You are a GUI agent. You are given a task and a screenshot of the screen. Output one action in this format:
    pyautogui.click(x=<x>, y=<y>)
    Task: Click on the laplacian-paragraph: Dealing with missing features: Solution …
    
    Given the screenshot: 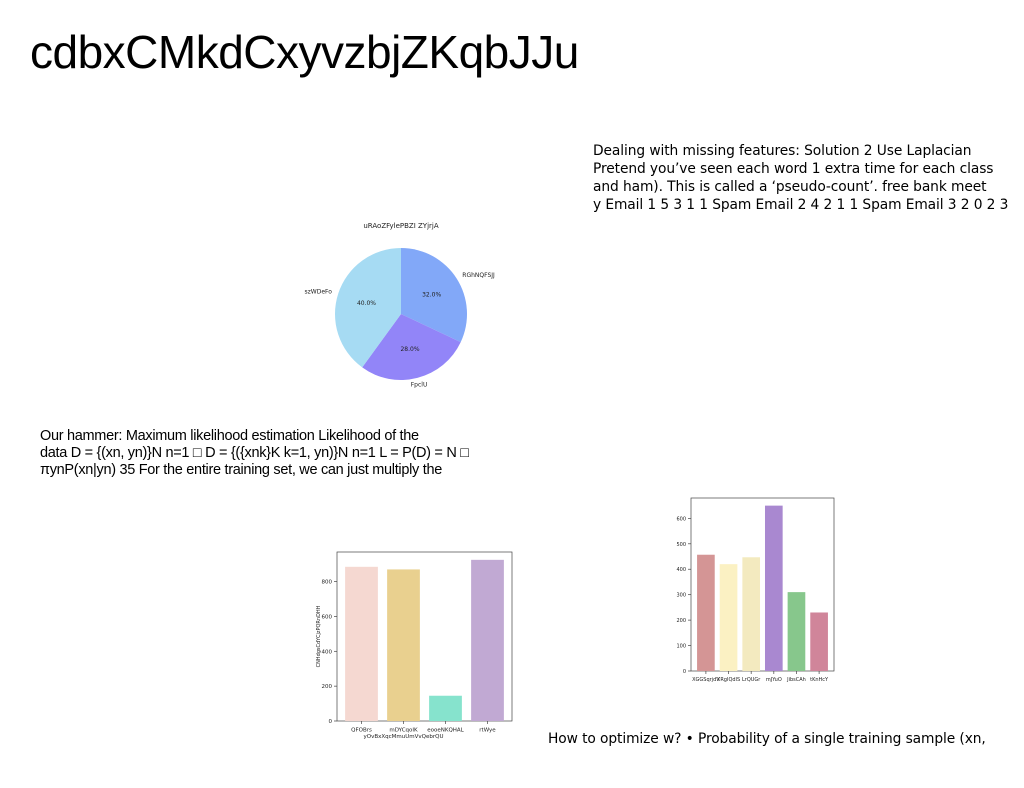 What is the action you would take?
    pyautogui.click(x=800, y=178)
    